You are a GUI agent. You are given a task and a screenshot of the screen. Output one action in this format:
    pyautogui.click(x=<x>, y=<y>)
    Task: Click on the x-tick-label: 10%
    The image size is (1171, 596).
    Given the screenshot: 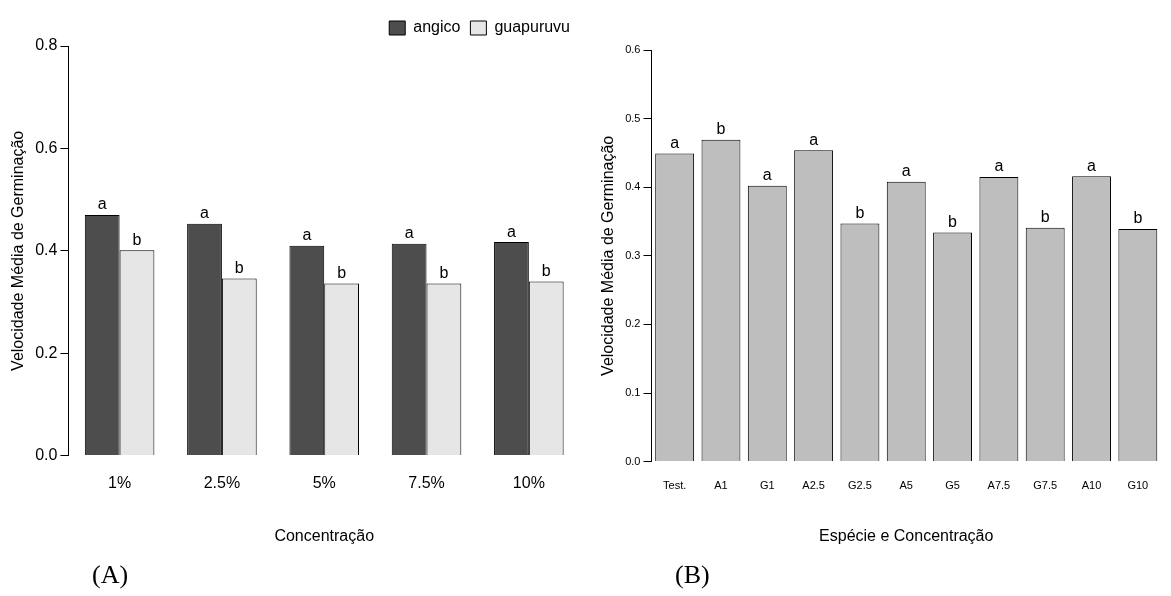 What is the action you would take?
    pyautogui.click(x=528, y=482)
    